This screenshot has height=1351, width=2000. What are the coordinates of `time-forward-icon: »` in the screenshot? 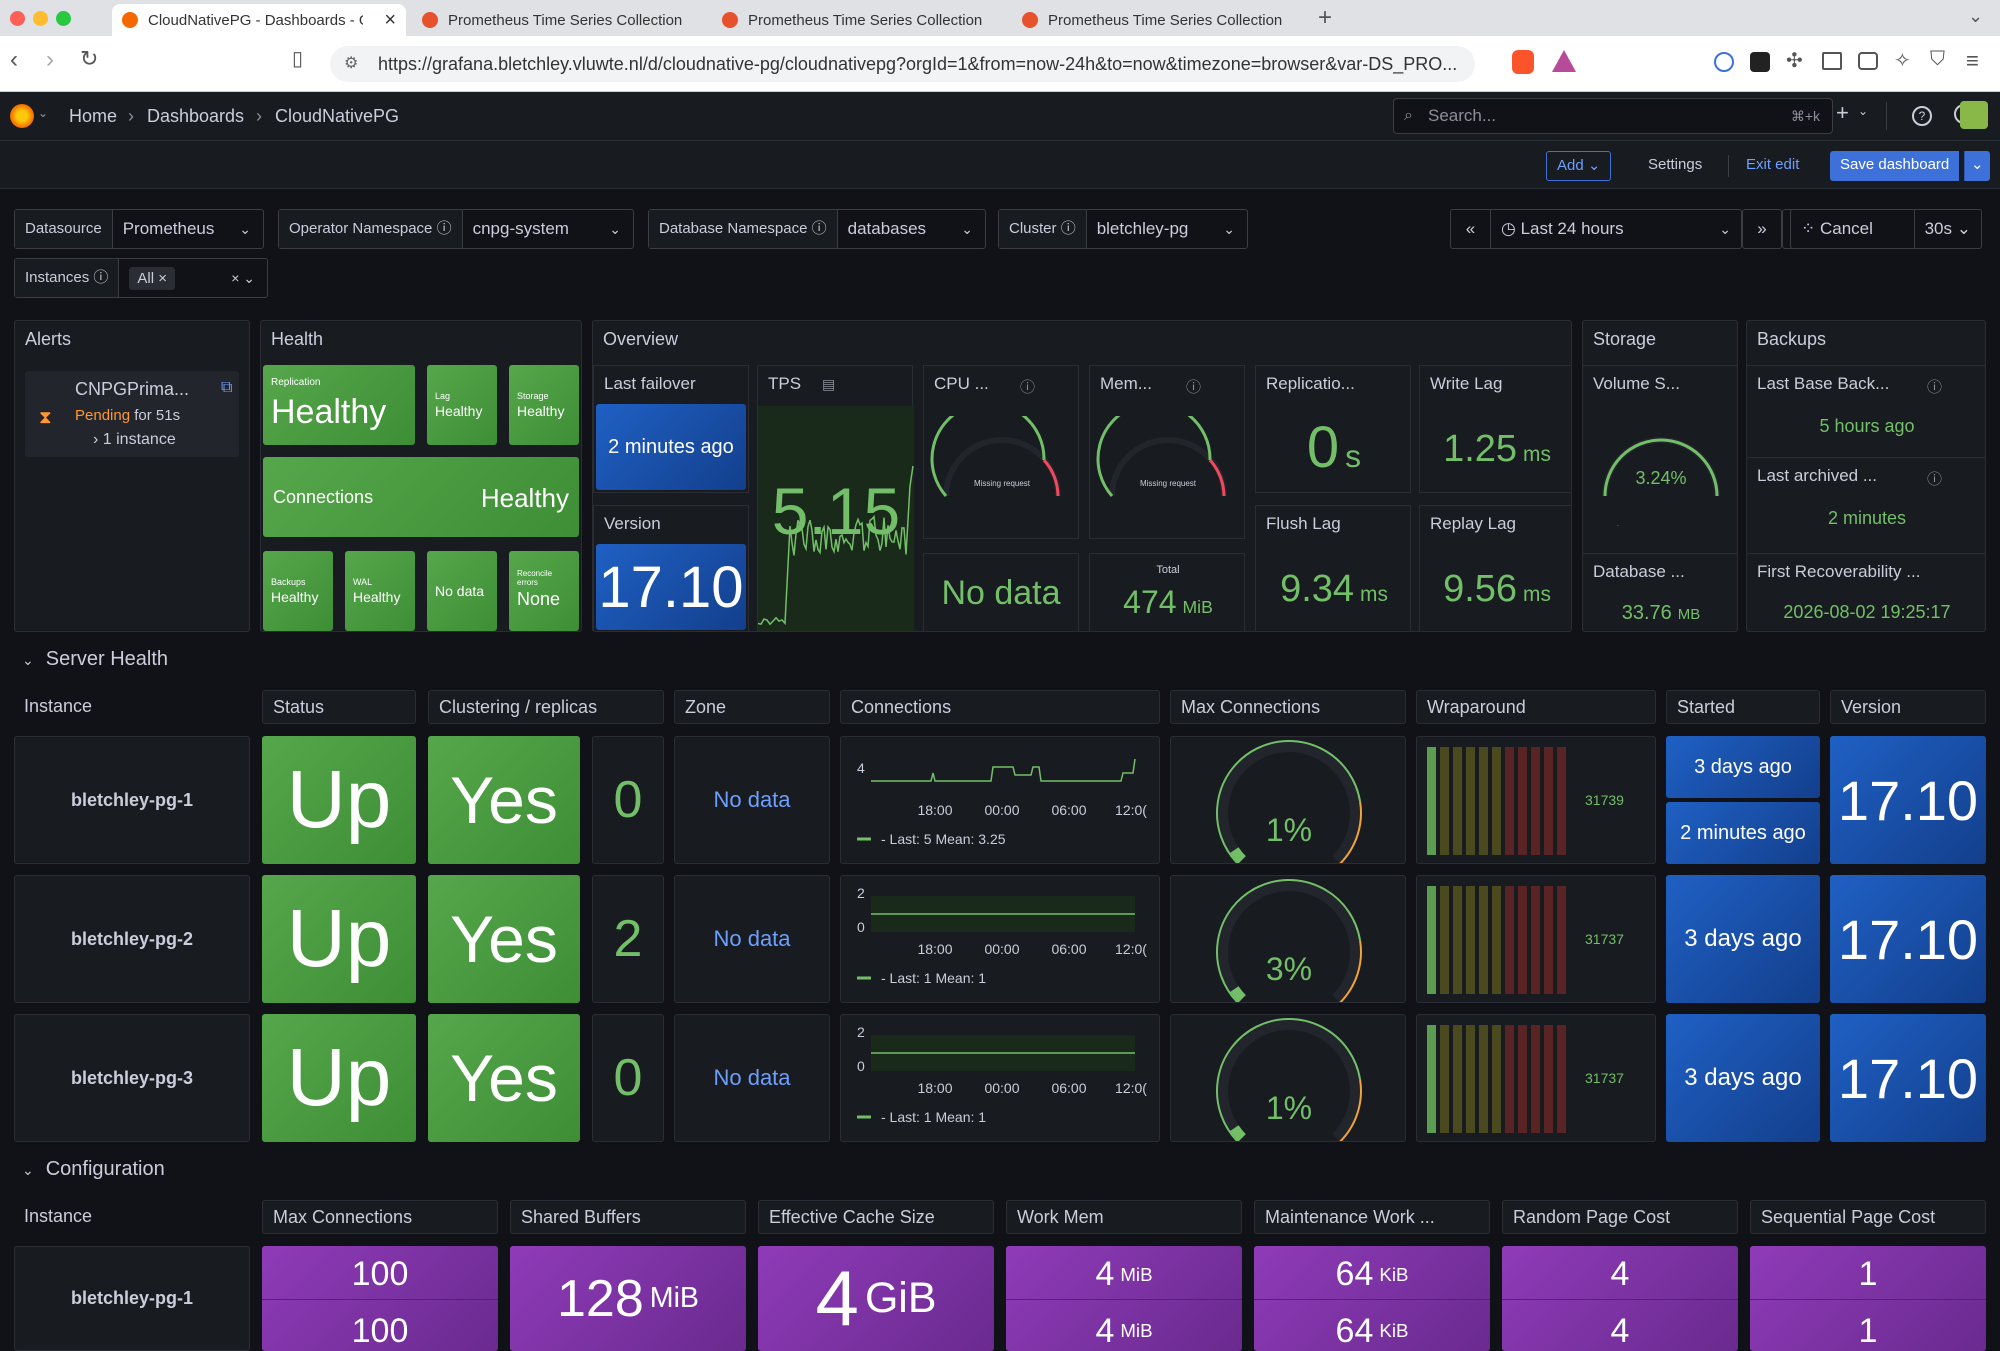 It's located at (1762, 229).